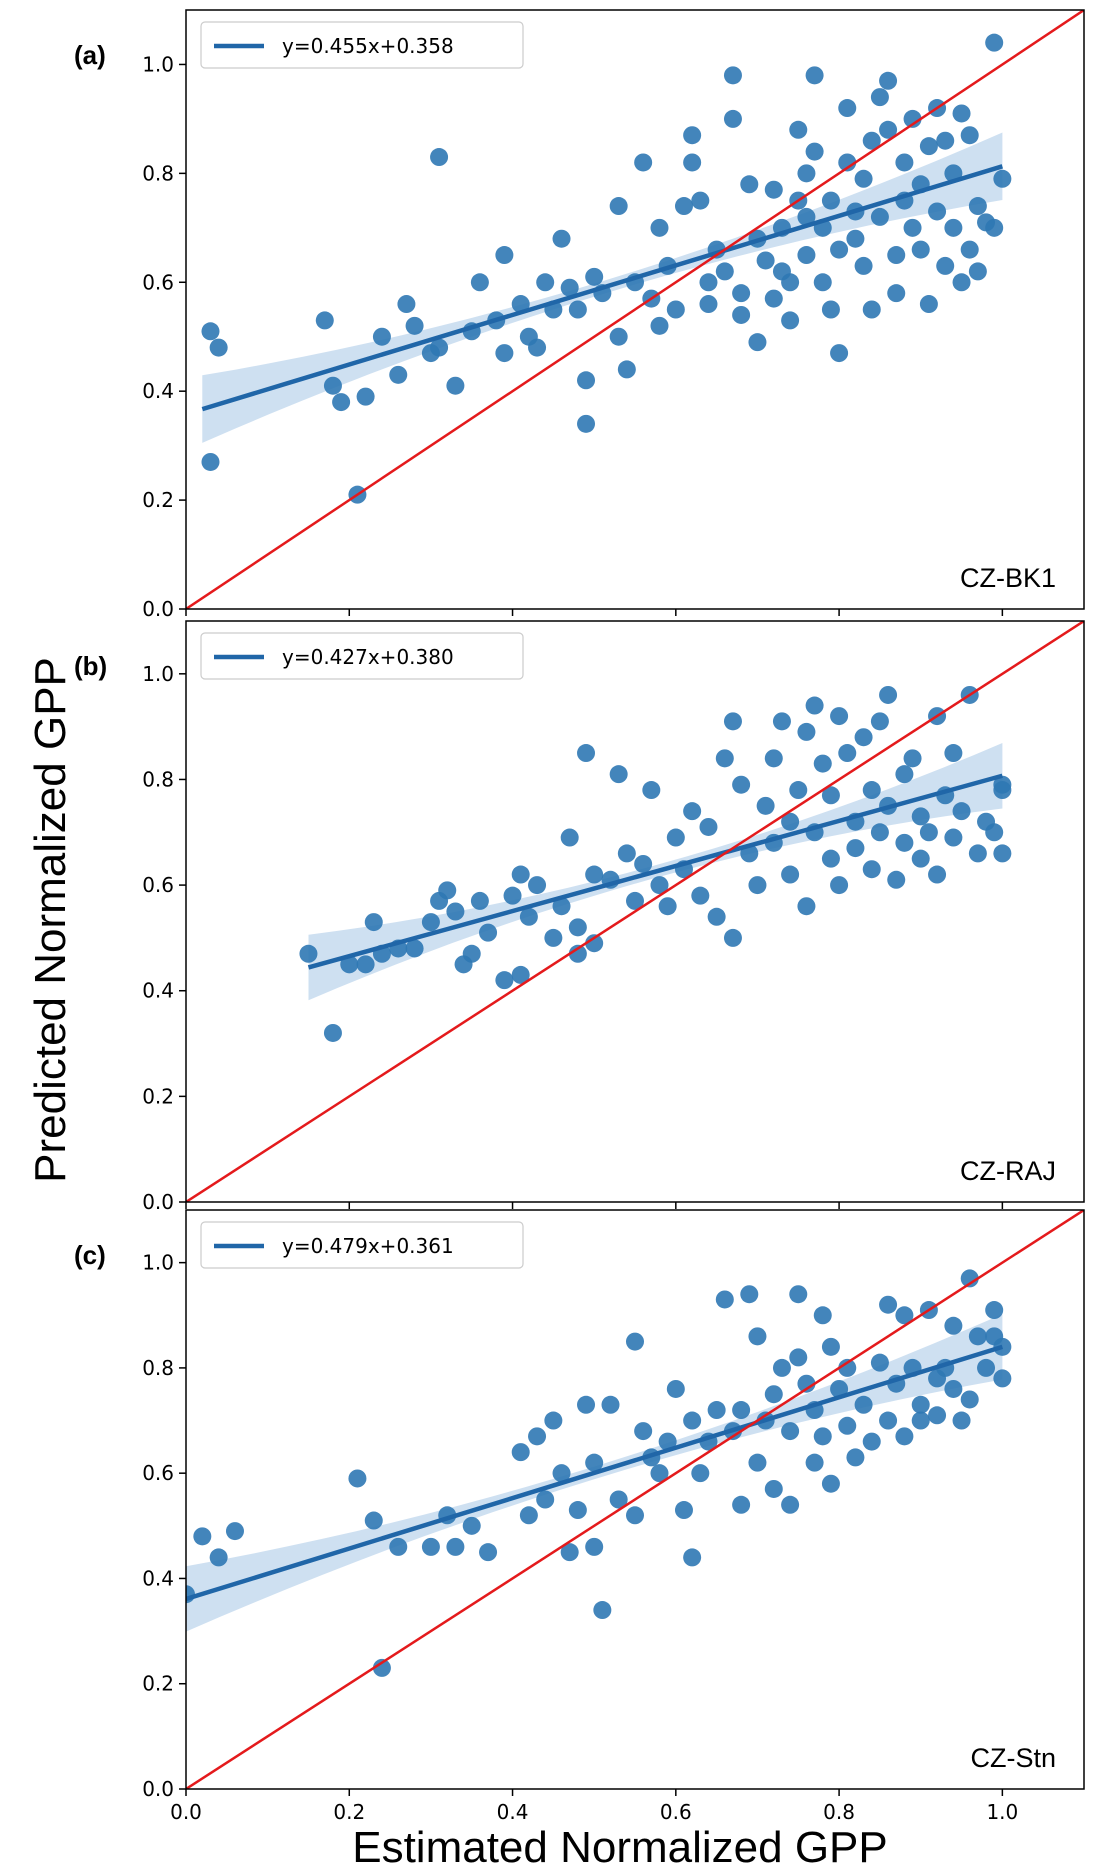 The image size is (1094, 1873). Describe the element at coordinates (368, 1246) in the screenshot. I see `legend-equation: y=0.479x+0.361` at that location.